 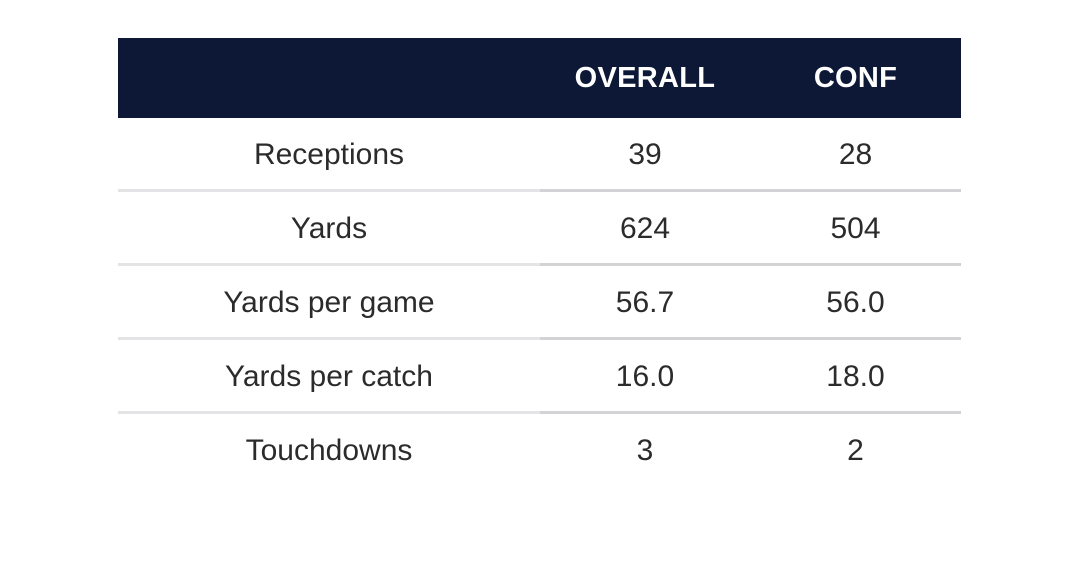 I want to click on row-label: Touchdowns, so click(x=329, y=450).